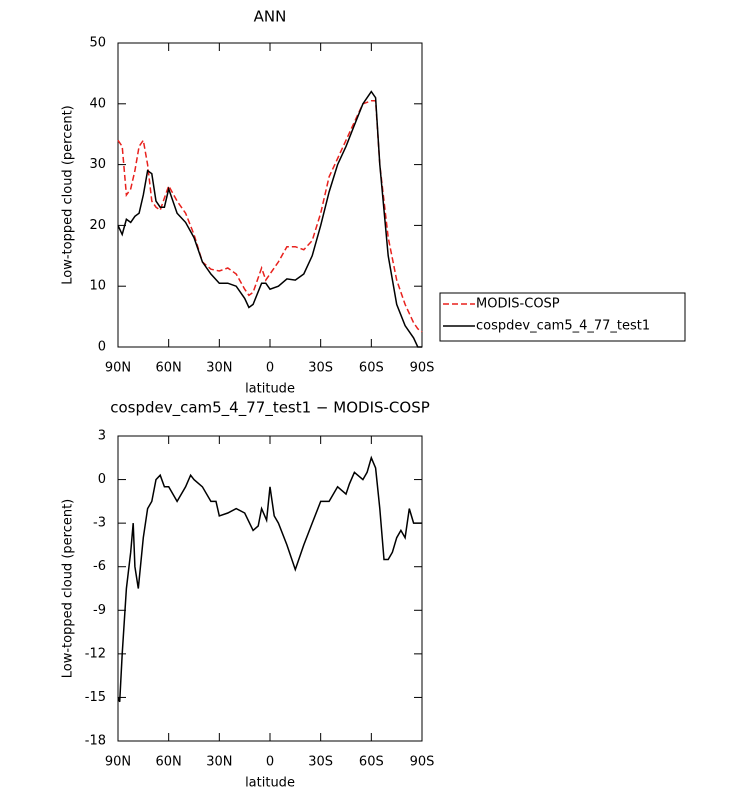  What do you see at coordinates (97, 43) in the screenshot?
I see `y-tick-label: 50` at bounding box center [97, 43].